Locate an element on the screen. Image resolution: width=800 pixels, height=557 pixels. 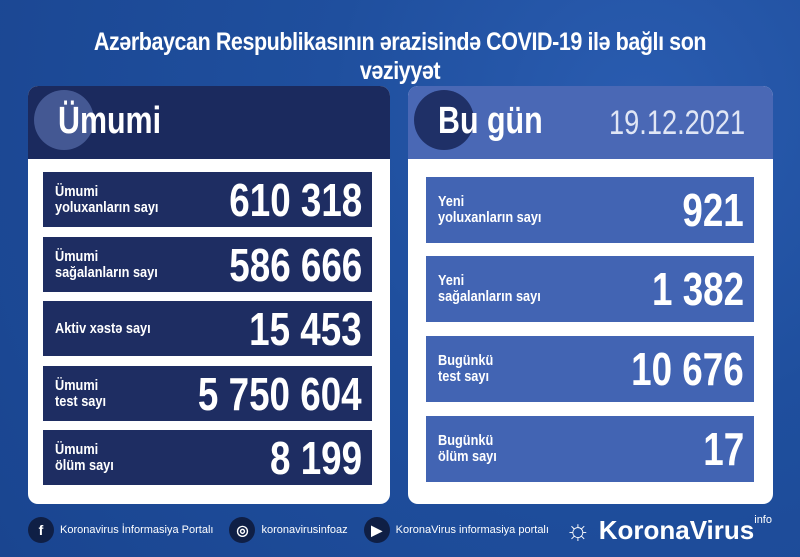
stat-label: Yeni sağalanların sayı is located at coordinates (489, 289).